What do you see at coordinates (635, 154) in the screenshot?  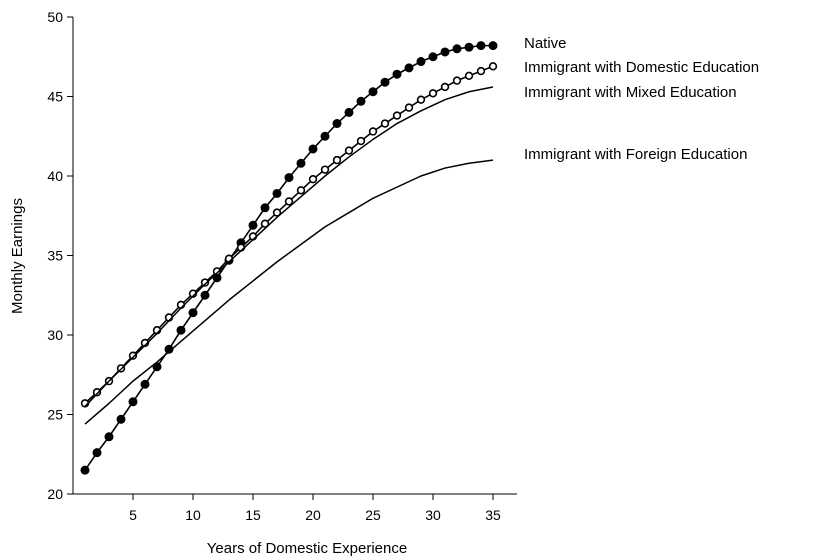 I see `legend-label-foreign-education: Immigrant with Foreign Education` at bounding box center [635, 154].